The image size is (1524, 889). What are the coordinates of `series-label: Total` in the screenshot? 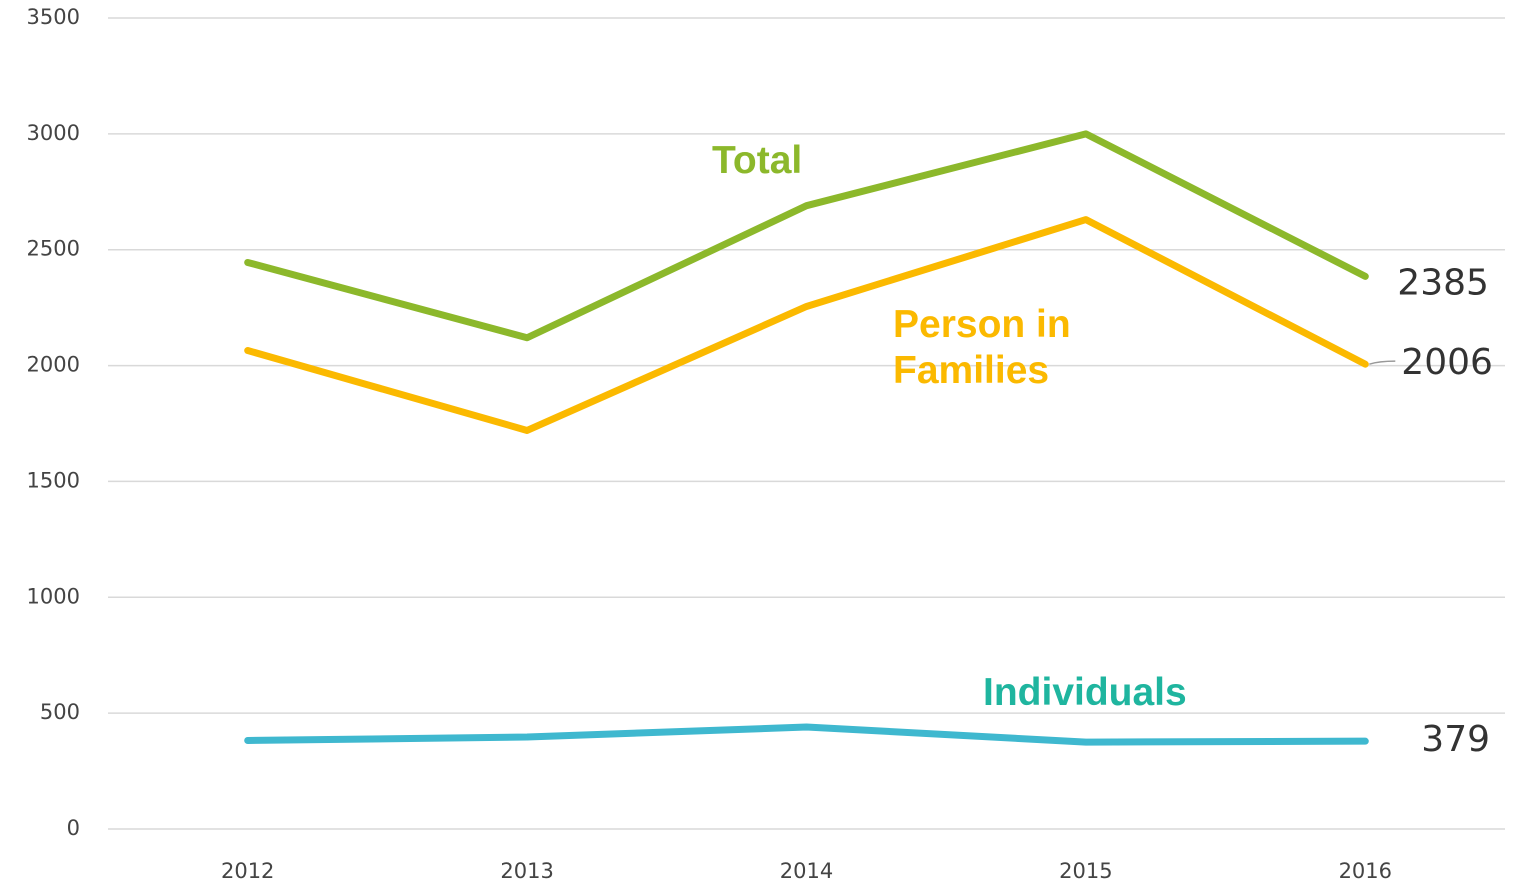 It's located at (757, 160).